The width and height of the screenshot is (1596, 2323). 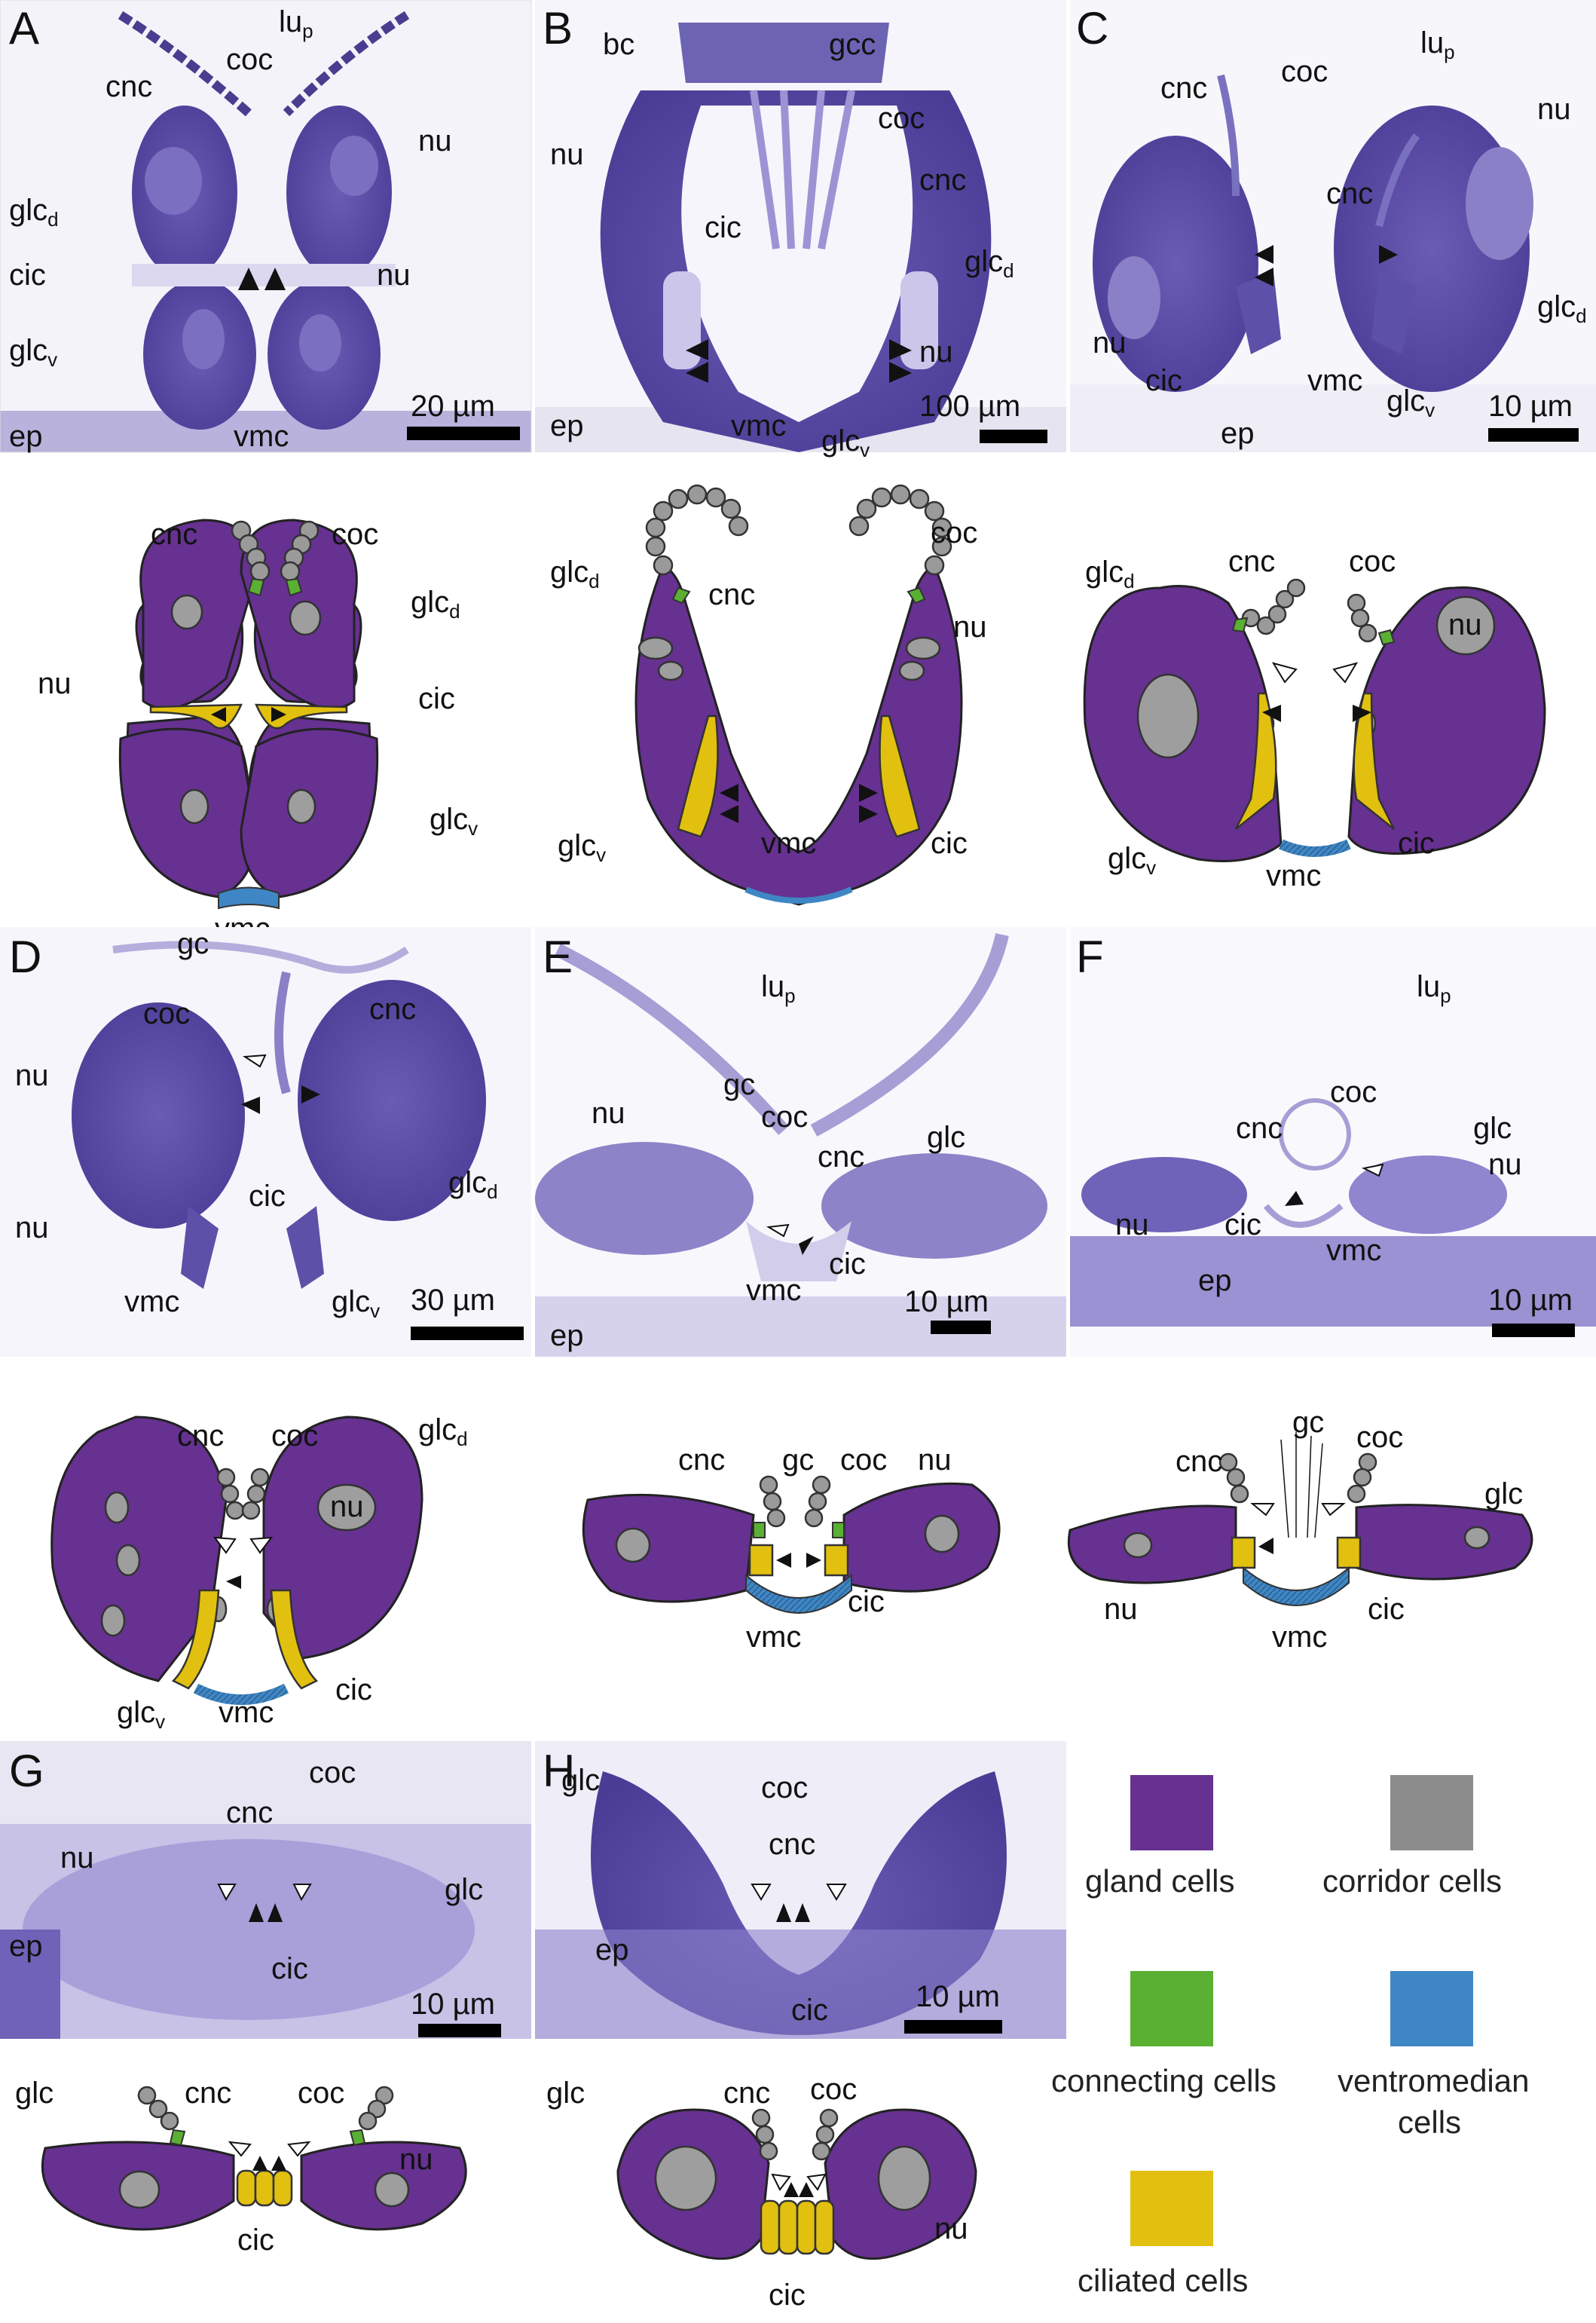 What do you see at coordinates (26, 436) in the screenshot?
I see `label-ep-a: ep` at bounding box center [26, 436].